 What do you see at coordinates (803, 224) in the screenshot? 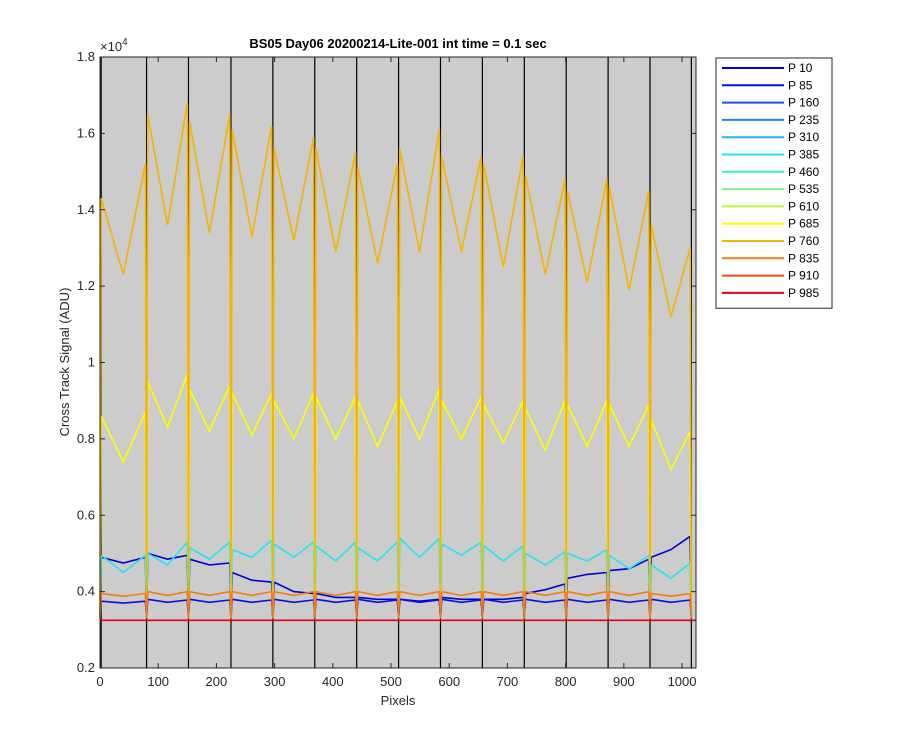
I see `legend-label: P 685` at bounding box center [803, 224].